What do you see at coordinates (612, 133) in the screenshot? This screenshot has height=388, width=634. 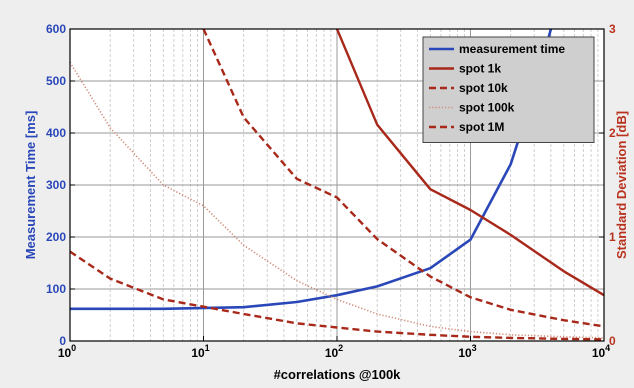 I see `y-right-tick-label: 2` at bounding box center [612, 133].